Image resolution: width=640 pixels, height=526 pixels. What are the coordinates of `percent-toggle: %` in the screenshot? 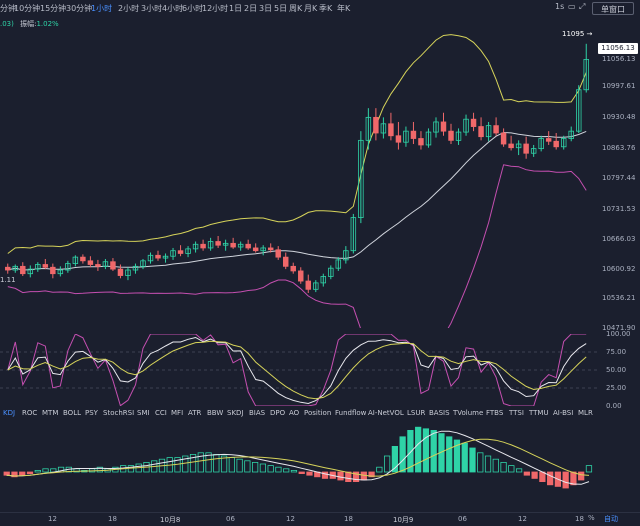 It's located at (591, 518).